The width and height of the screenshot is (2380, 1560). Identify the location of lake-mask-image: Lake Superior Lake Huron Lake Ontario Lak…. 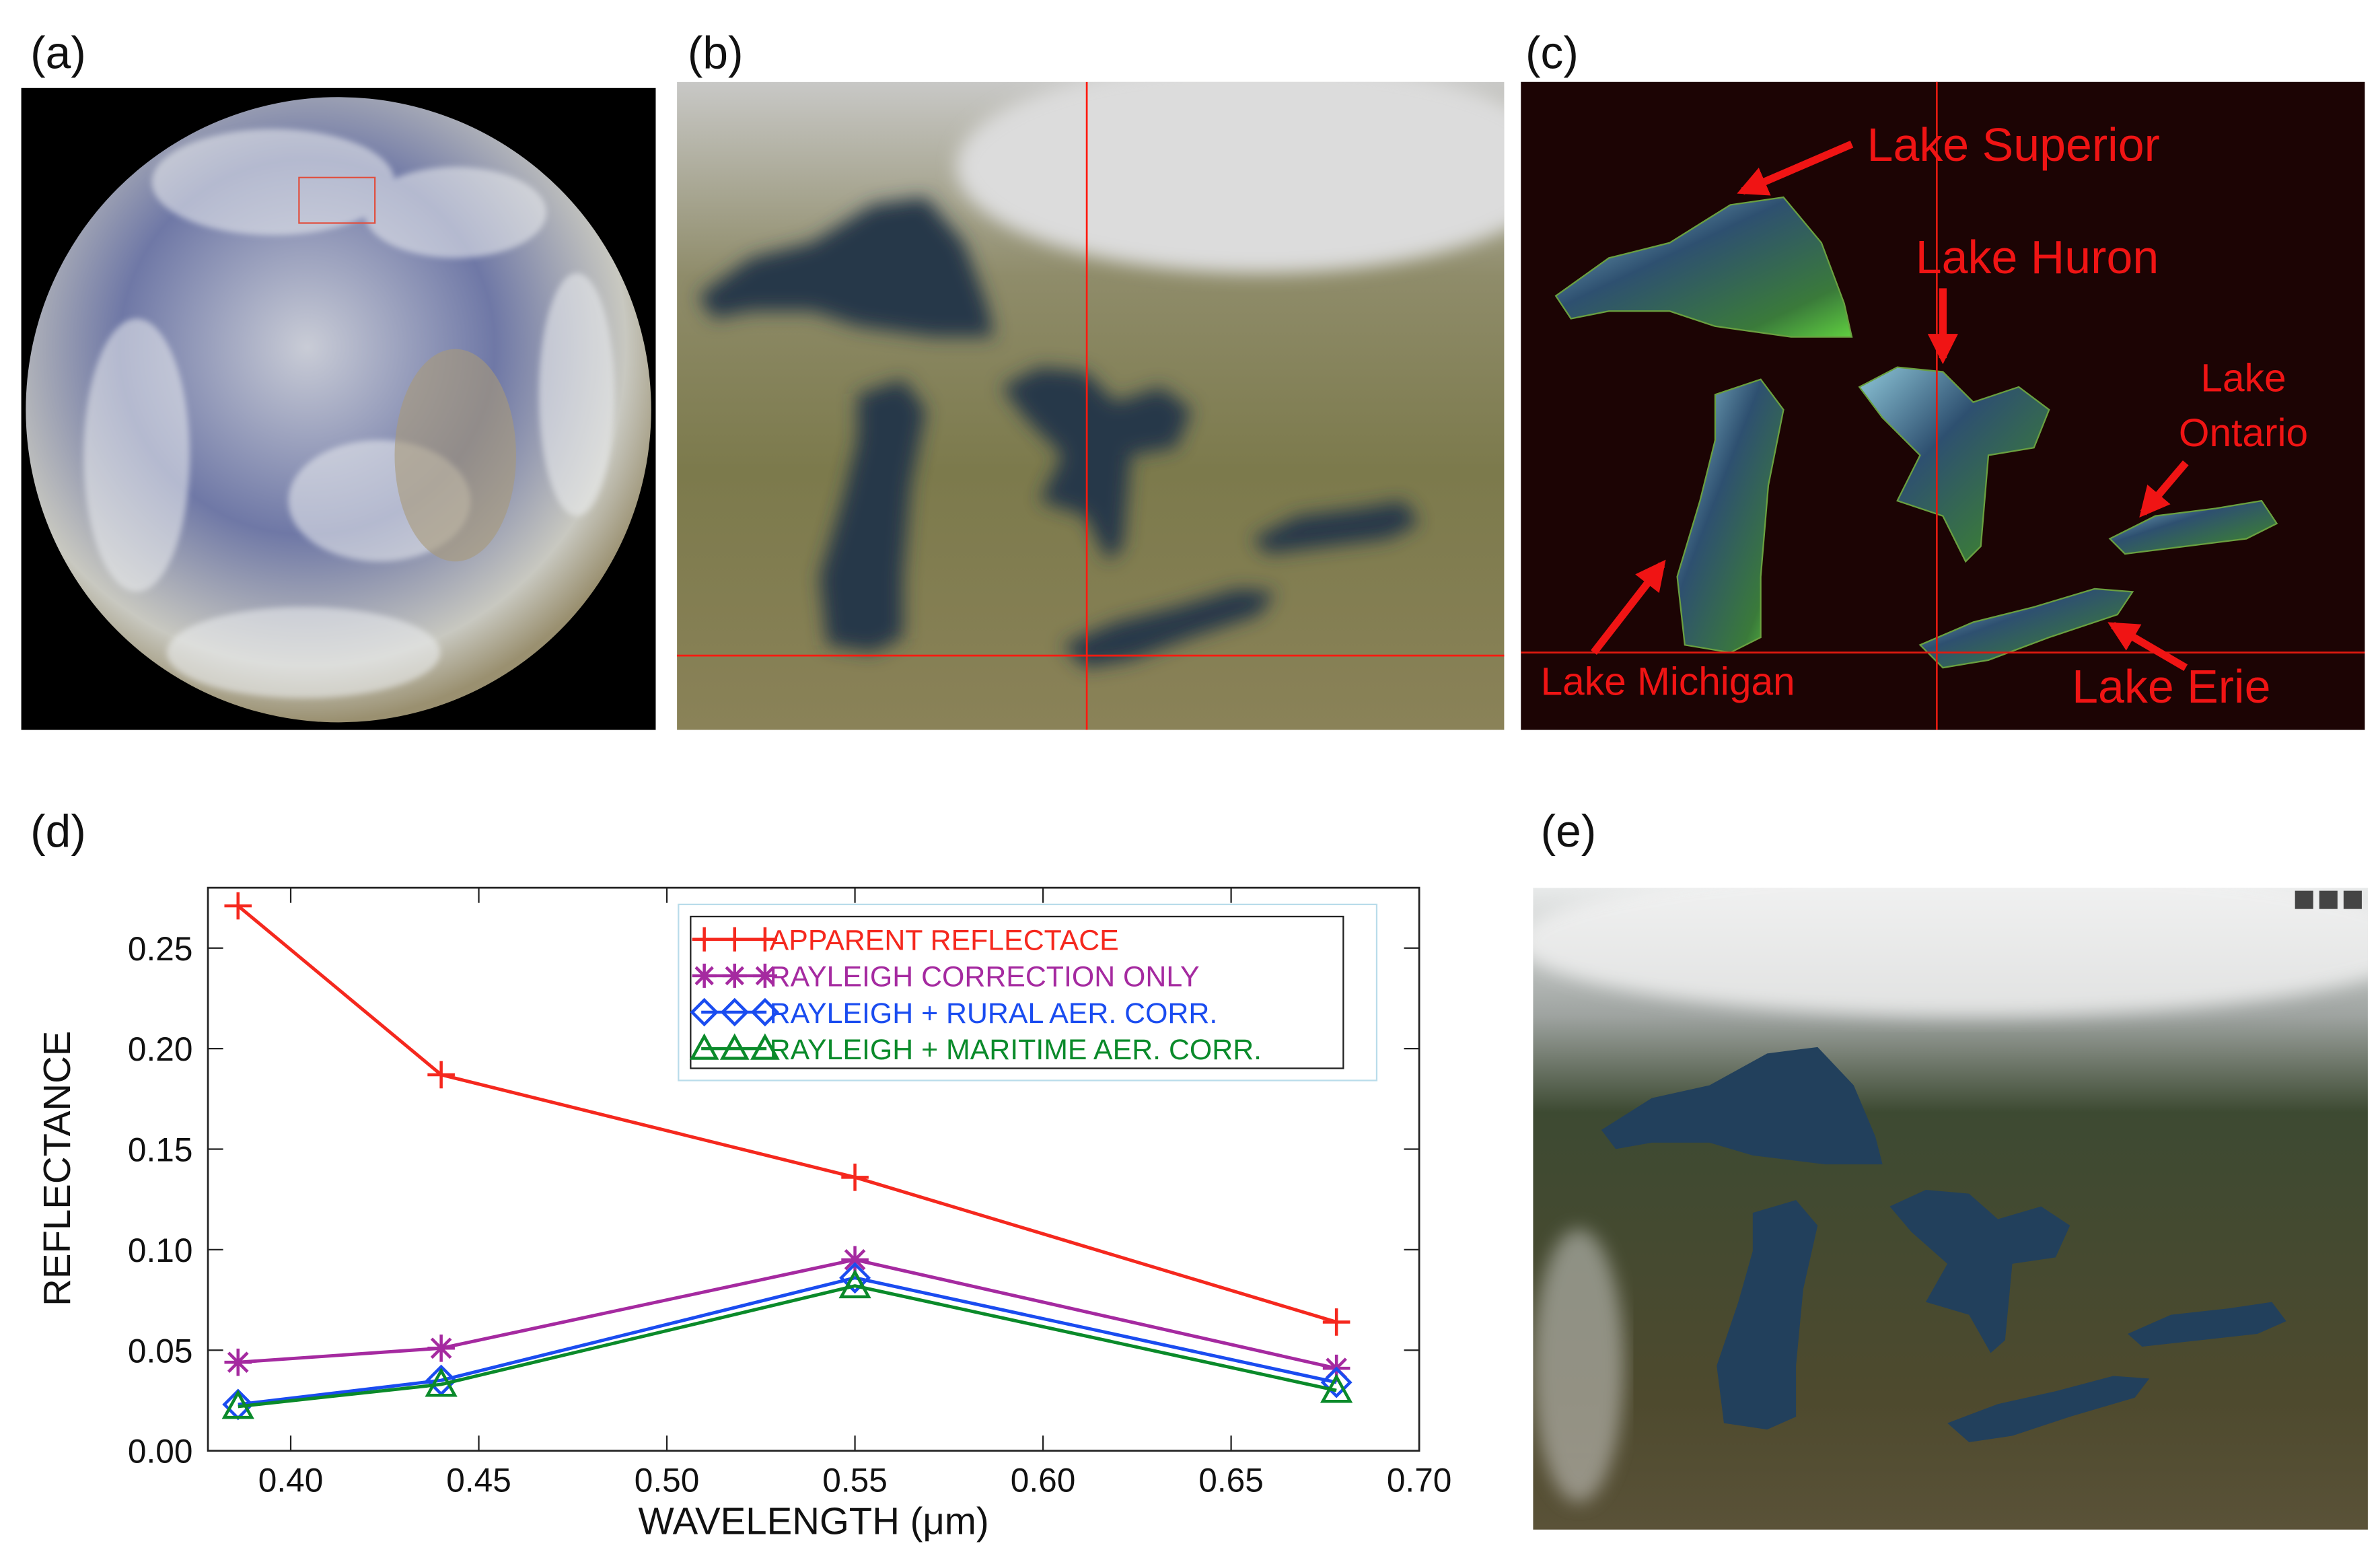
(1943, 406).